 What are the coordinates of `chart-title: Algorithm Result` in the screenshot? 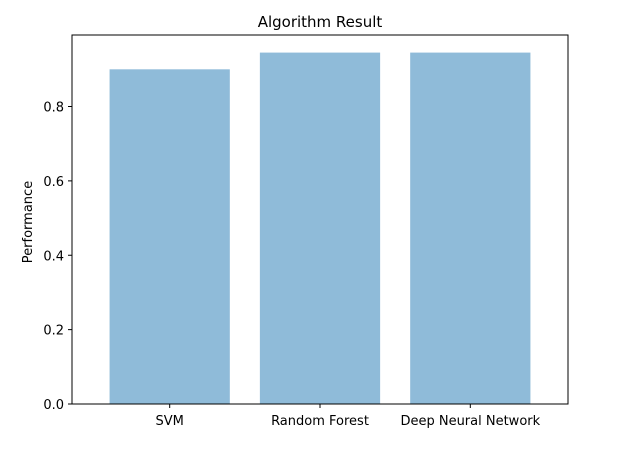 It's located at (320, 22).